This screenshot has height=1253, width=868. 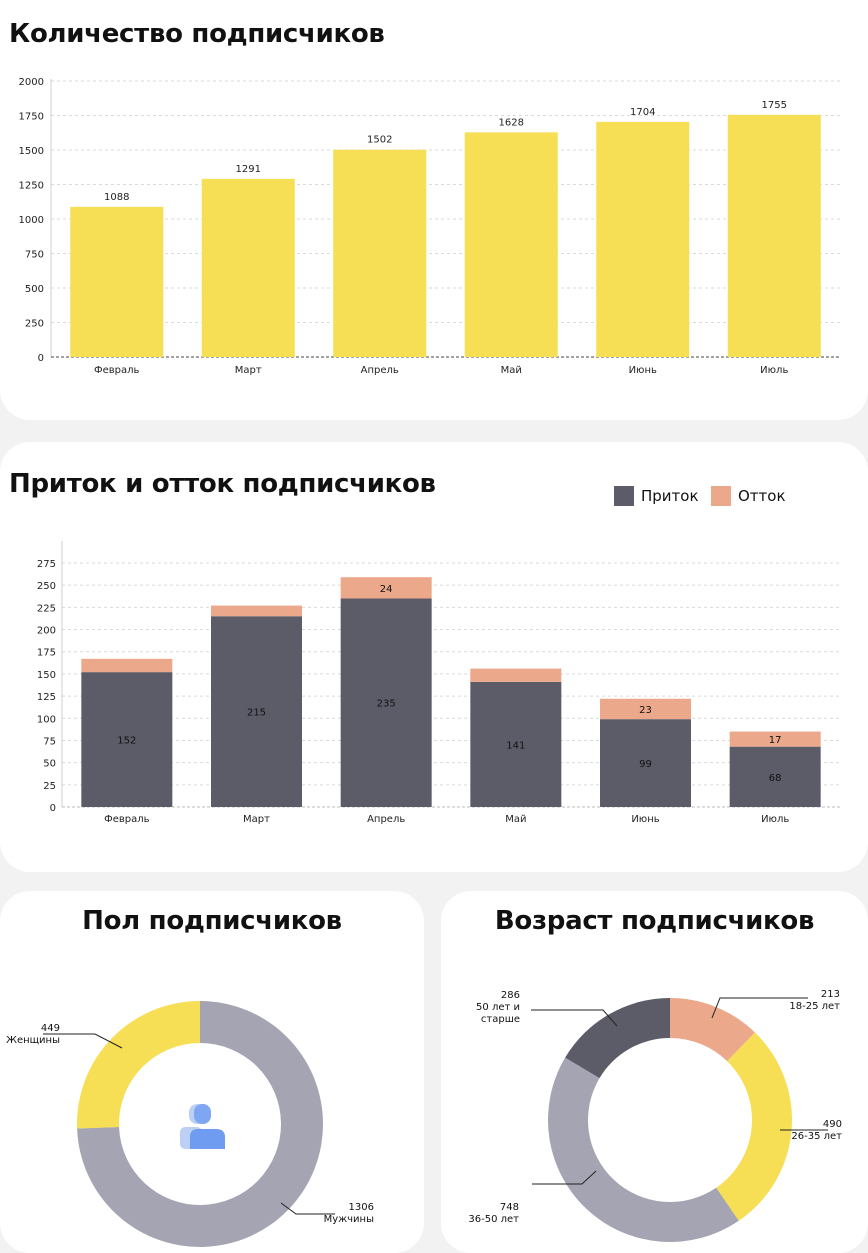 What do you see at coordinates (654, 921) in the screenshot?
I see `subscriber-age-title: Возраст подписчиков` at bounding box center [654, 921].